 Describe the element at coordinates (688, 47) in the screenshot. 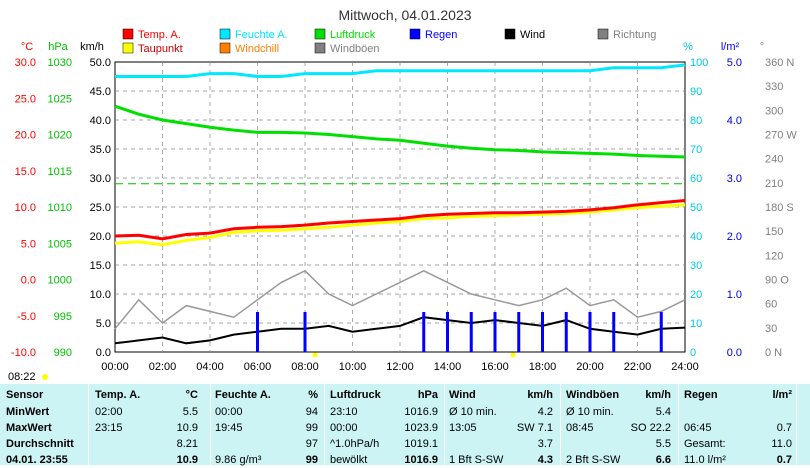

I see `axis-unit: %` at that location.